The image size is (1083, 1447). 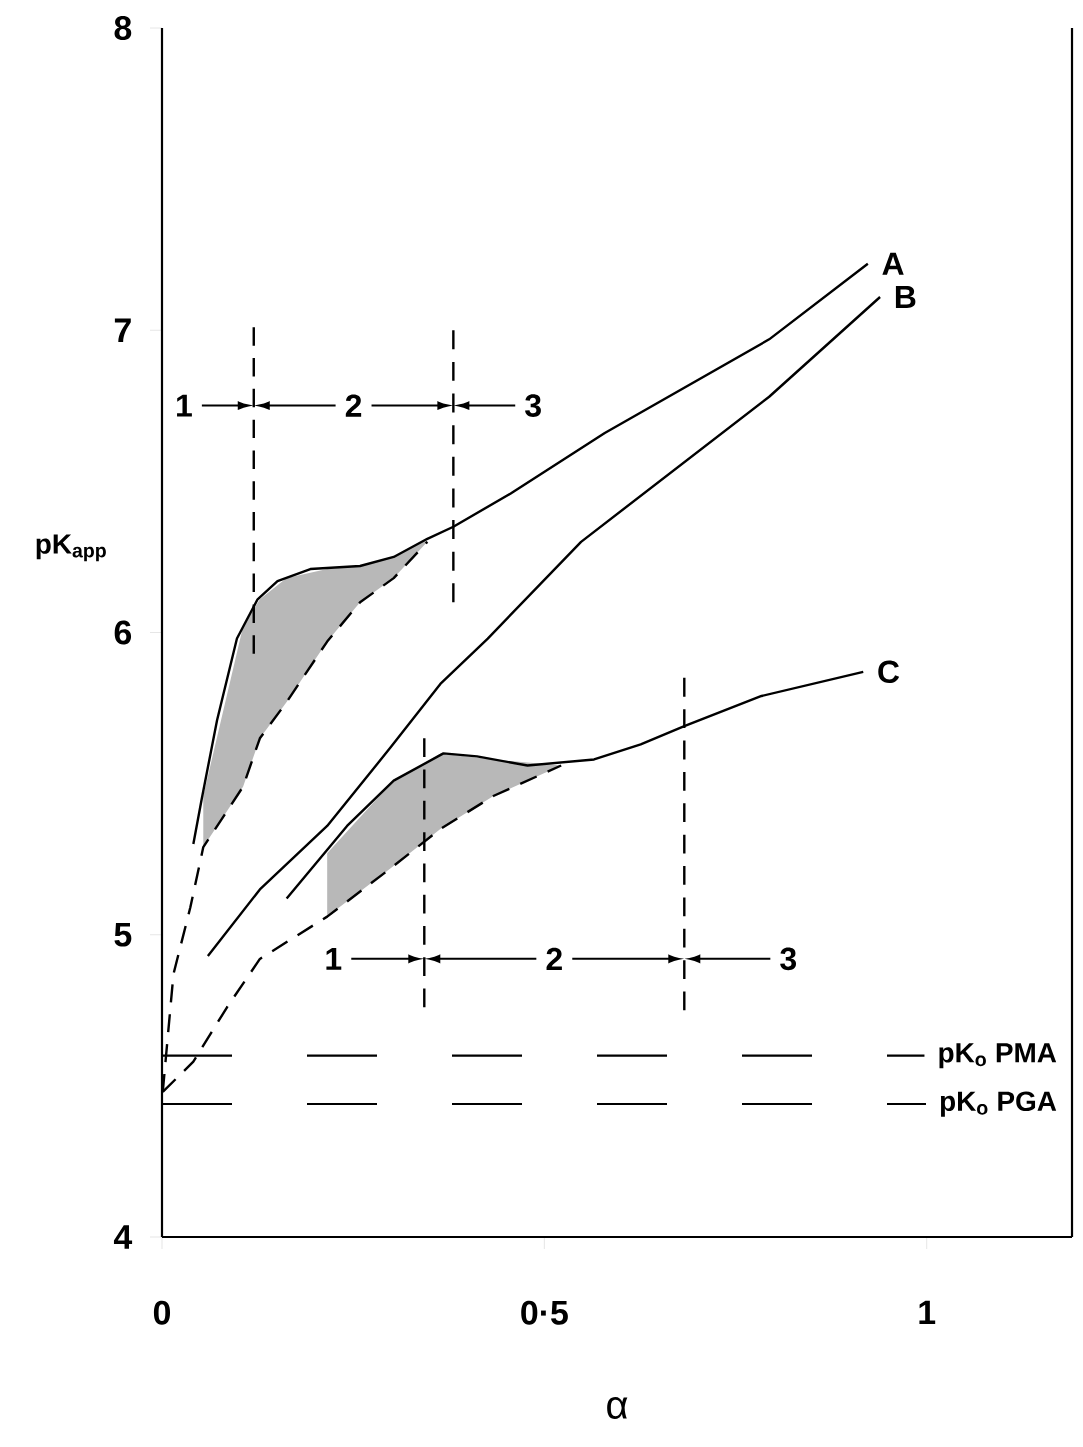 What do you see at coordinates (893, 263) in the screenshot?
I see `series-label: A` at bounding box center [893, 263].